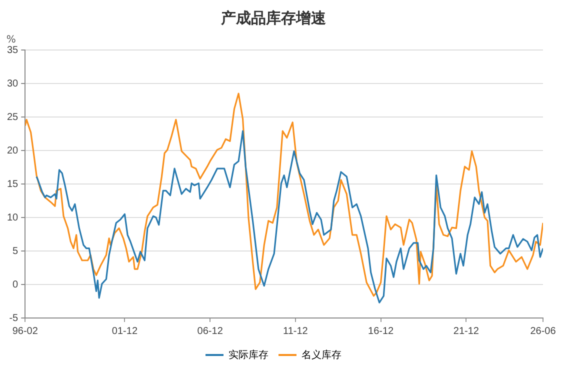  I want to click on legend-label: 名义库存, so click(322, 354).